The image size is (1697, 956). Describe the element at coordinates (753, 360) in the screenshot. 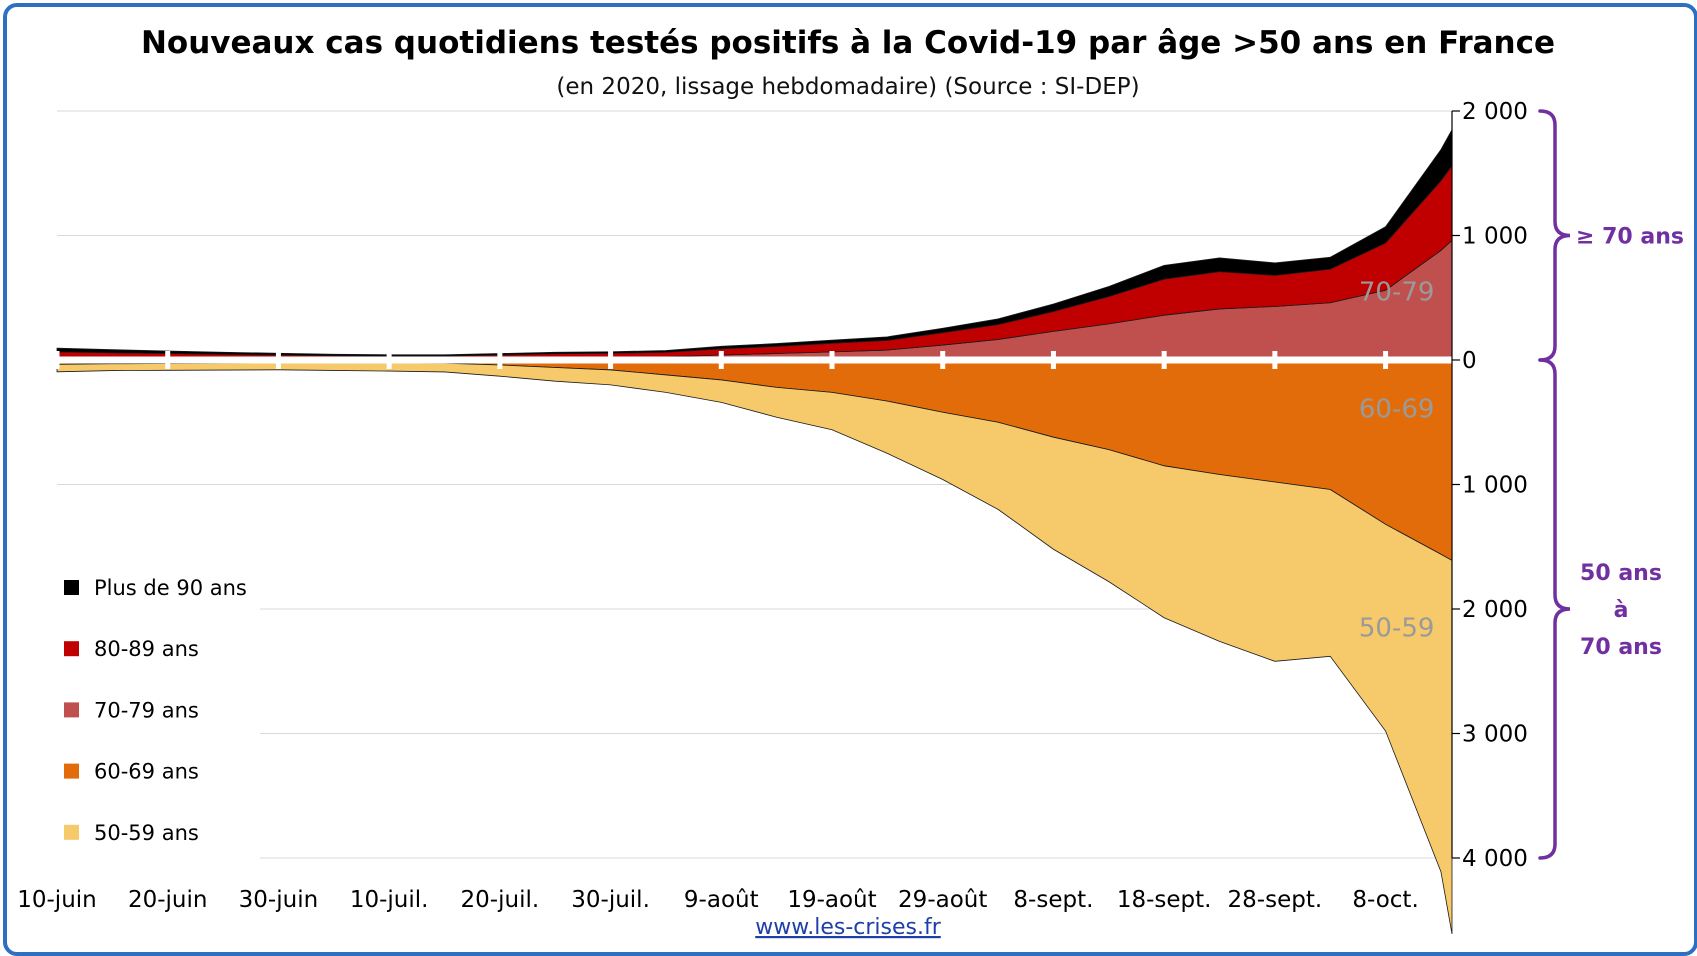

I see `zero-axis` at that location.